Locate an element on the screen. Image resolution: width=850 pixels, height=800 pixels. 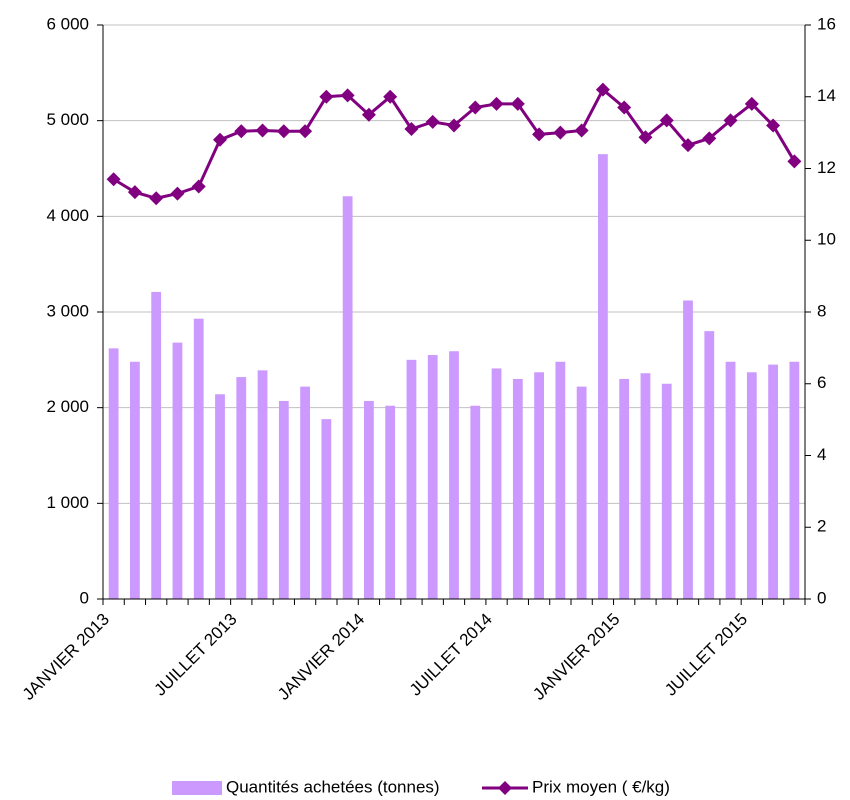
x-tick-label: JUILLET 2014 is located at coordinates (451, 655).